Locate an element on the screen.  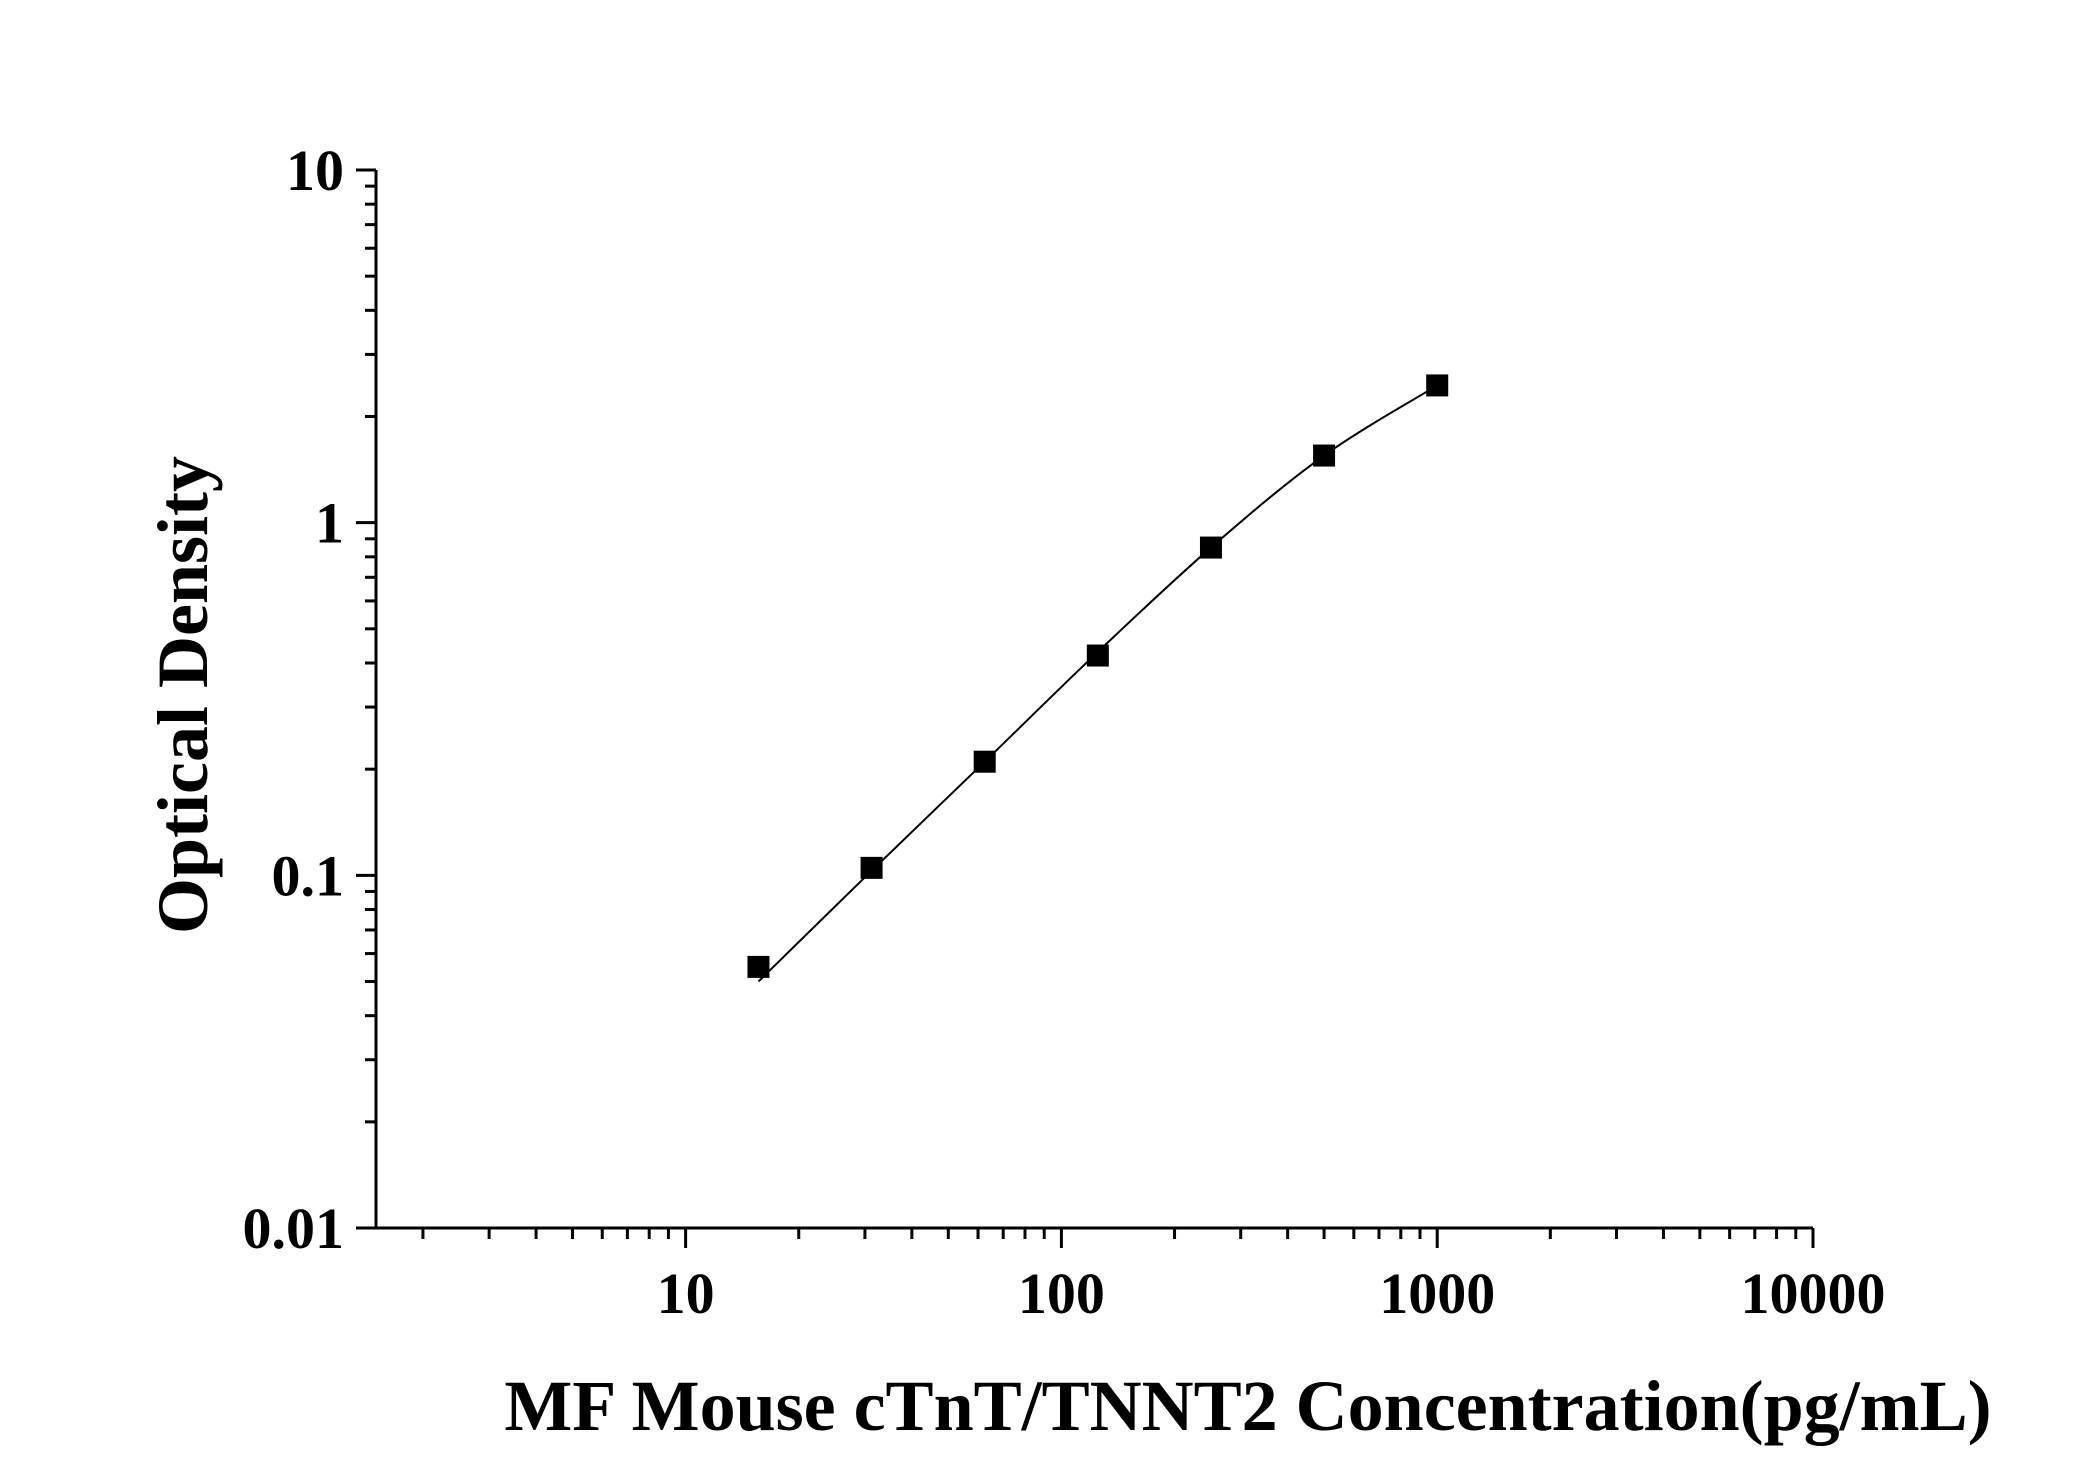
y-tick-label: 0.01 is located at coordinates (294, 1228).